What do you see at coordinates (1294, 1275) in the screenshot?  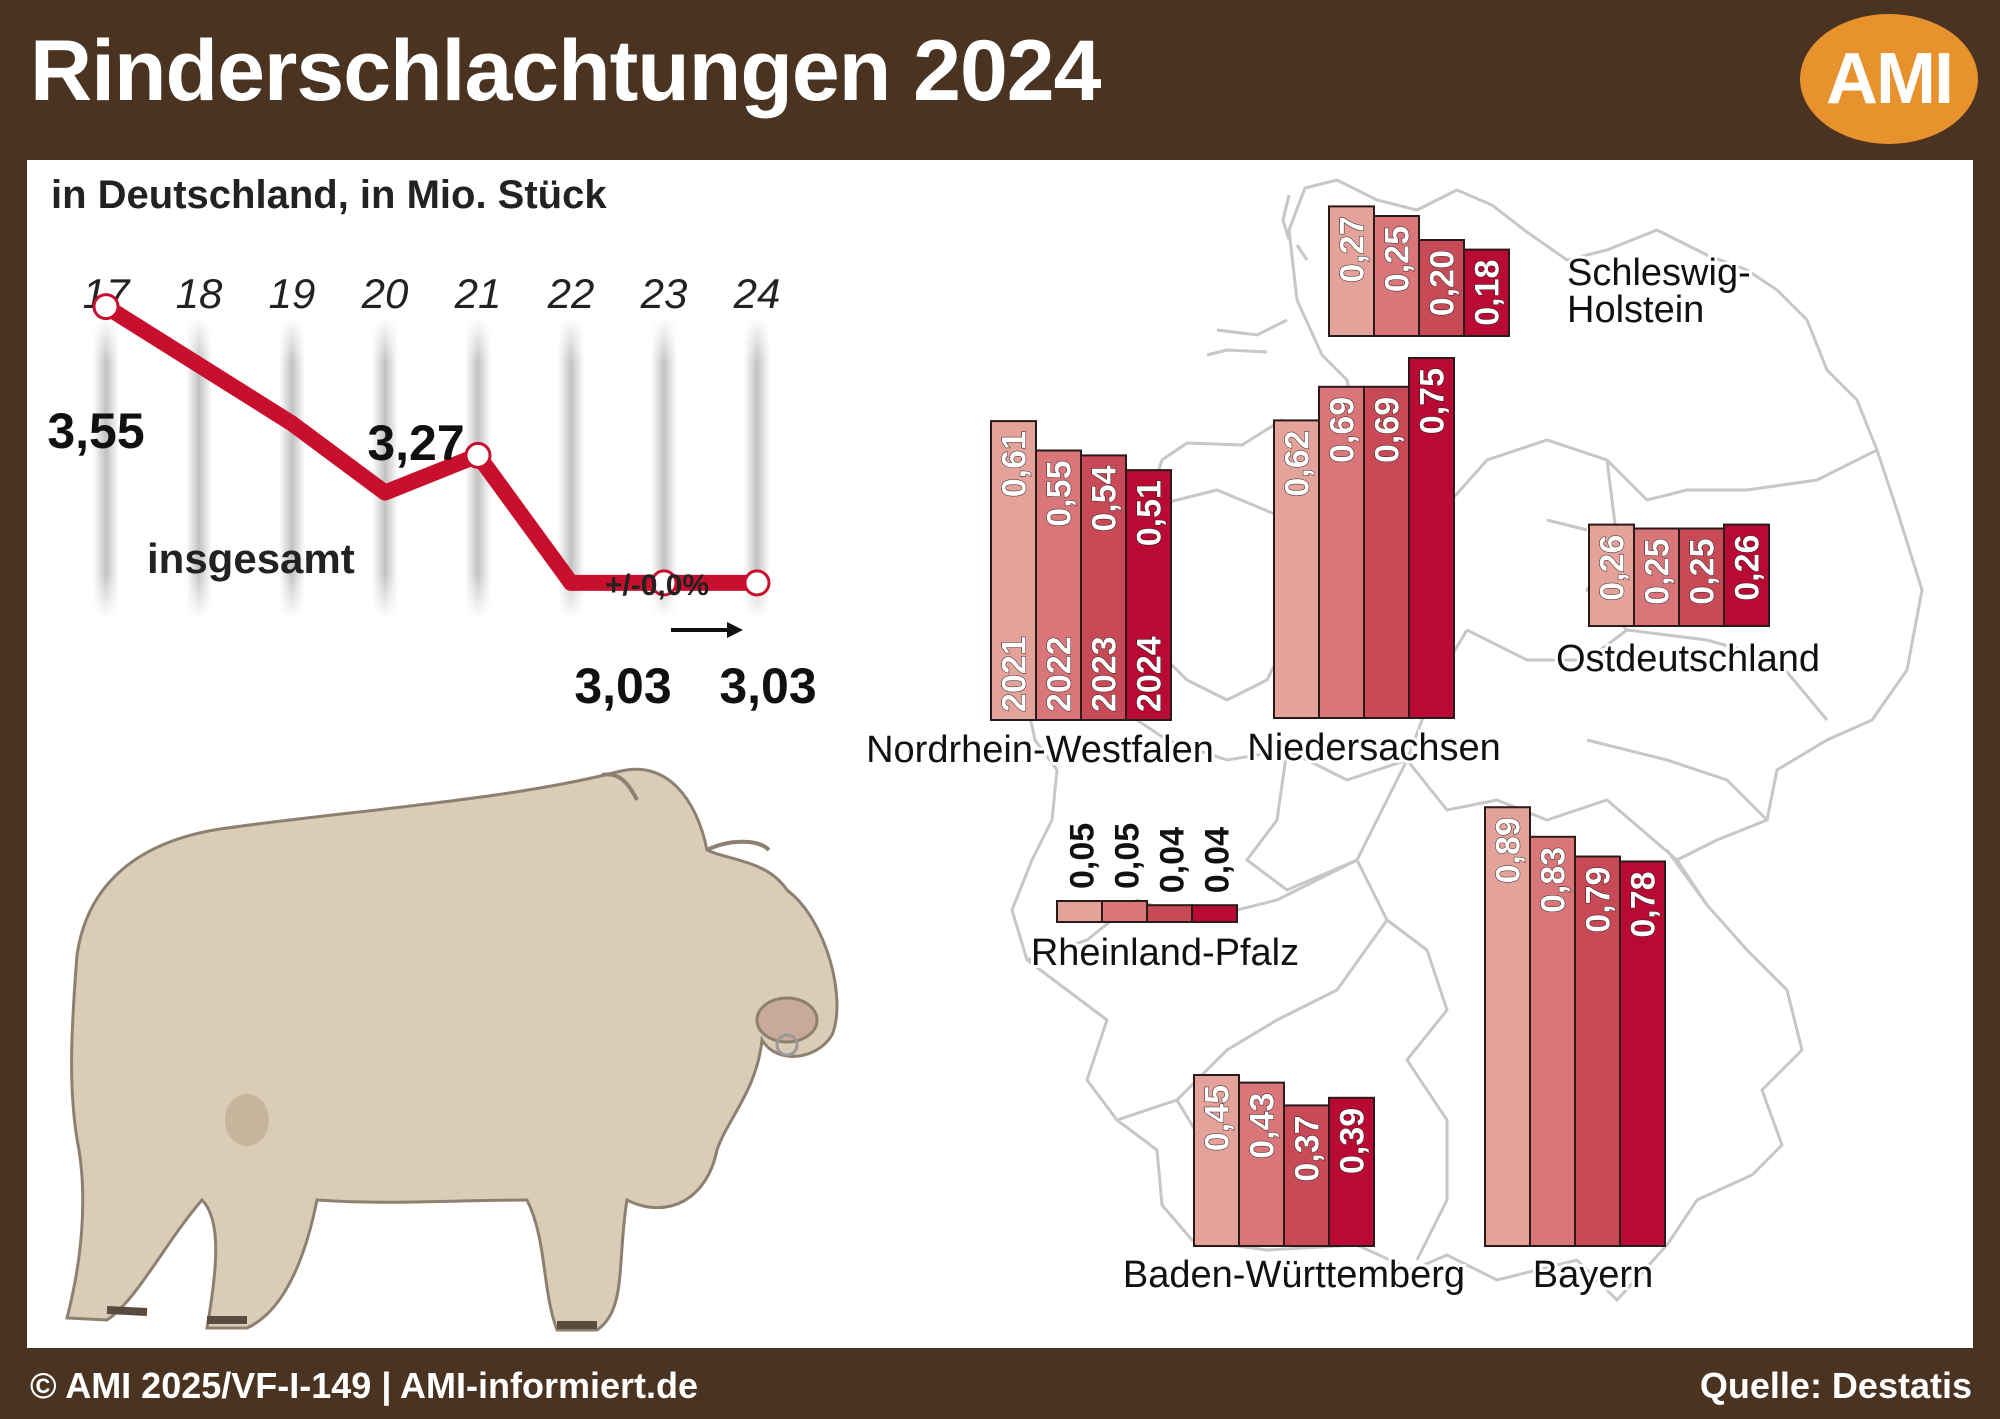 I see `region-label-baden-wuerttemberg: Baden-Württemberg` at bounding box center [1294, 1275].